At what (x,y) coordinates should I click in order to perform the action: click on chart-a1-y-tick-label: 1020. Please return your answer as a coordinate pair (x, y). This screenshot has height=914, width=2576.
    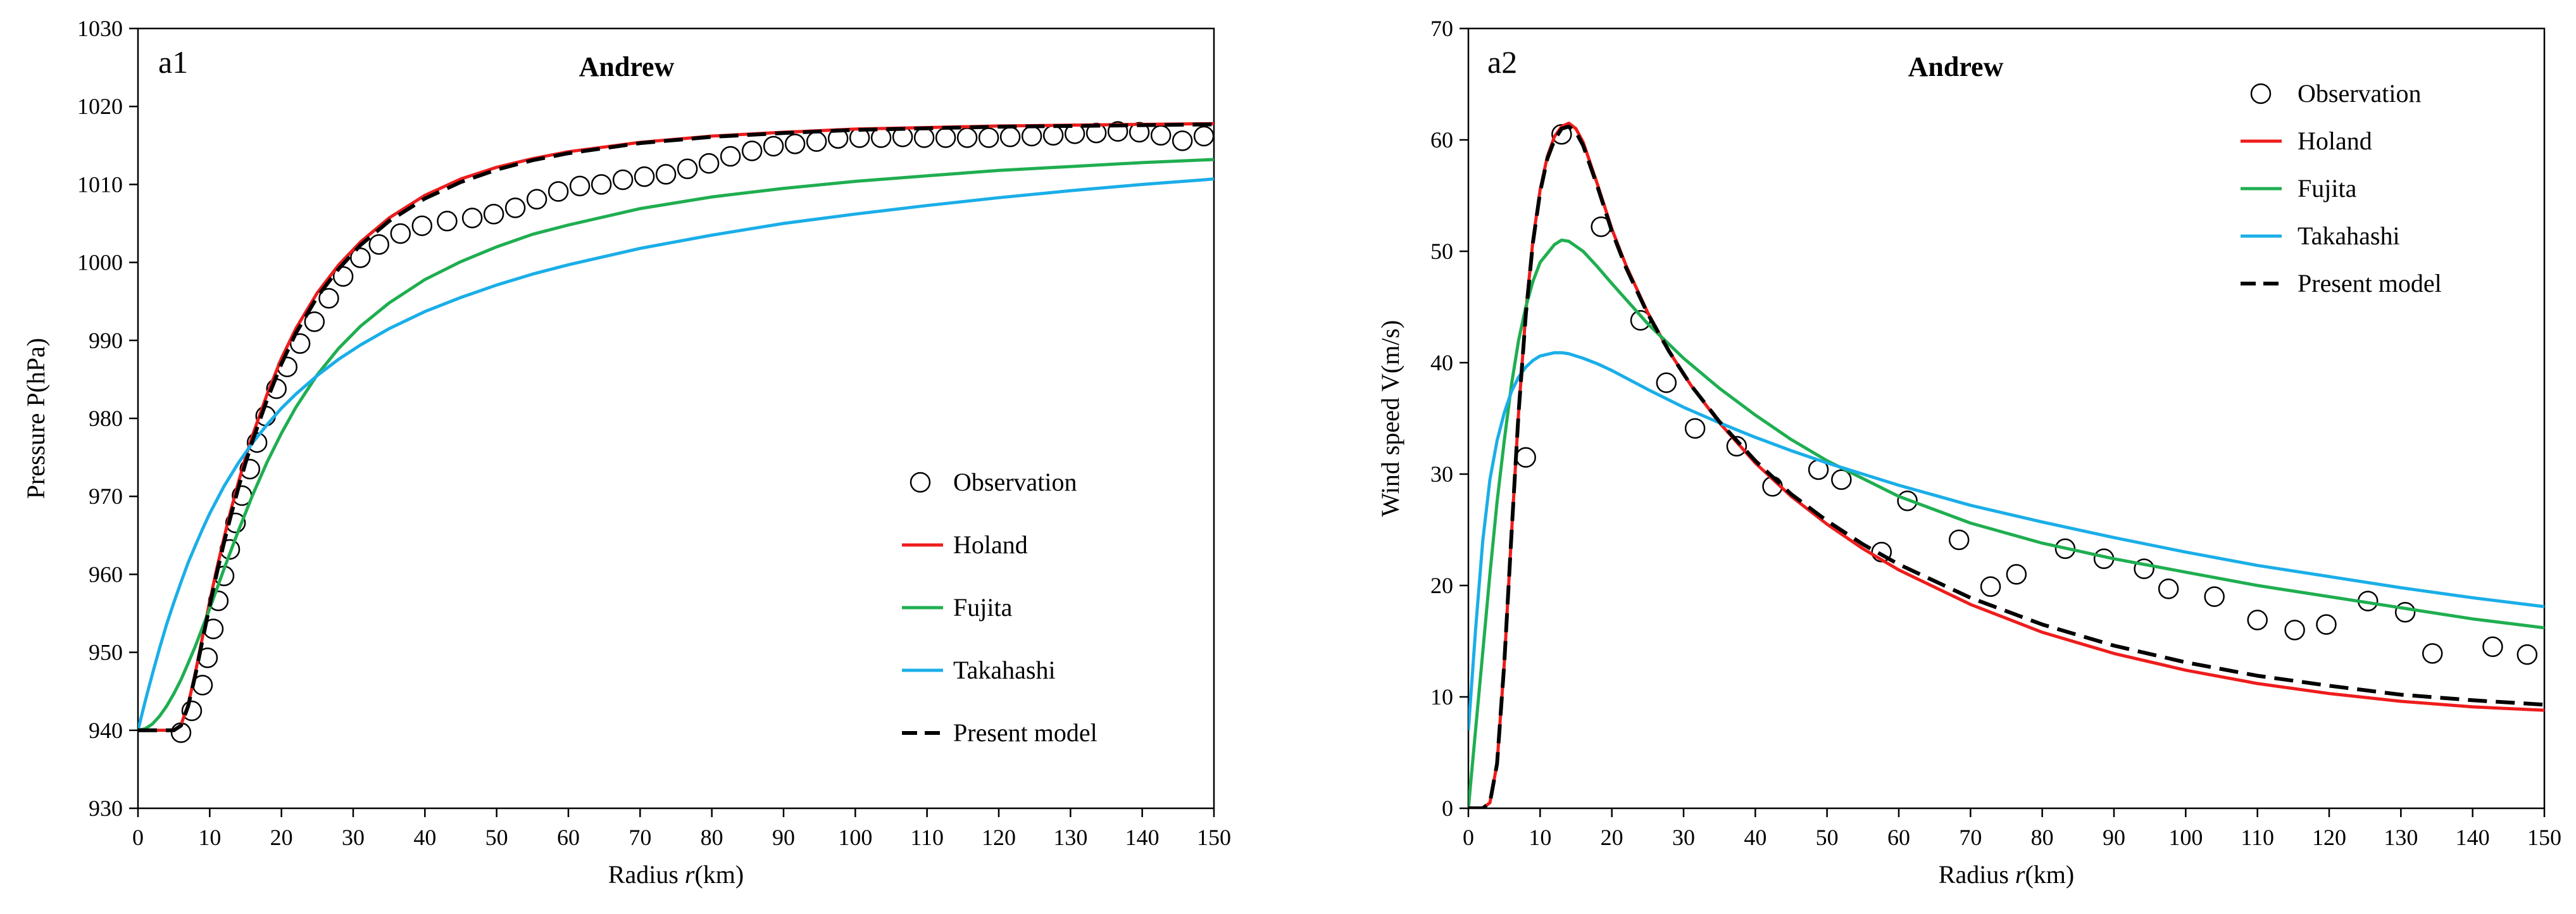
    Looking at the image, I should click on (100, 106).